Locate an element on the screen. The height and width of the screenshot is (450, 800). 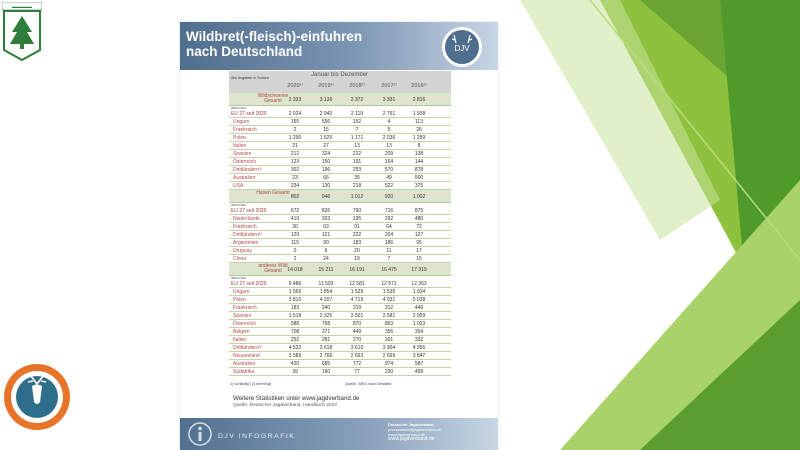
table-cell: 420 is located at coordinates (295, 363).